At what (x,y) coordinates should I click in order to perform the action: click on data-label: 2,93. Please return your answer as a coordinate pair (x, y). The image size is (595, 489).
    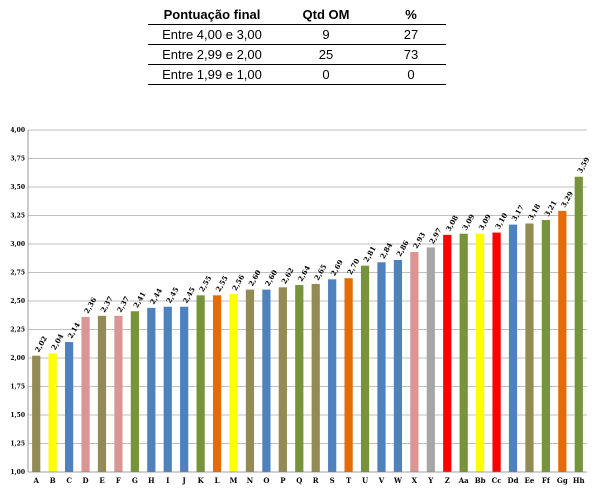
    Looking at the image, I should click on (419, 240).